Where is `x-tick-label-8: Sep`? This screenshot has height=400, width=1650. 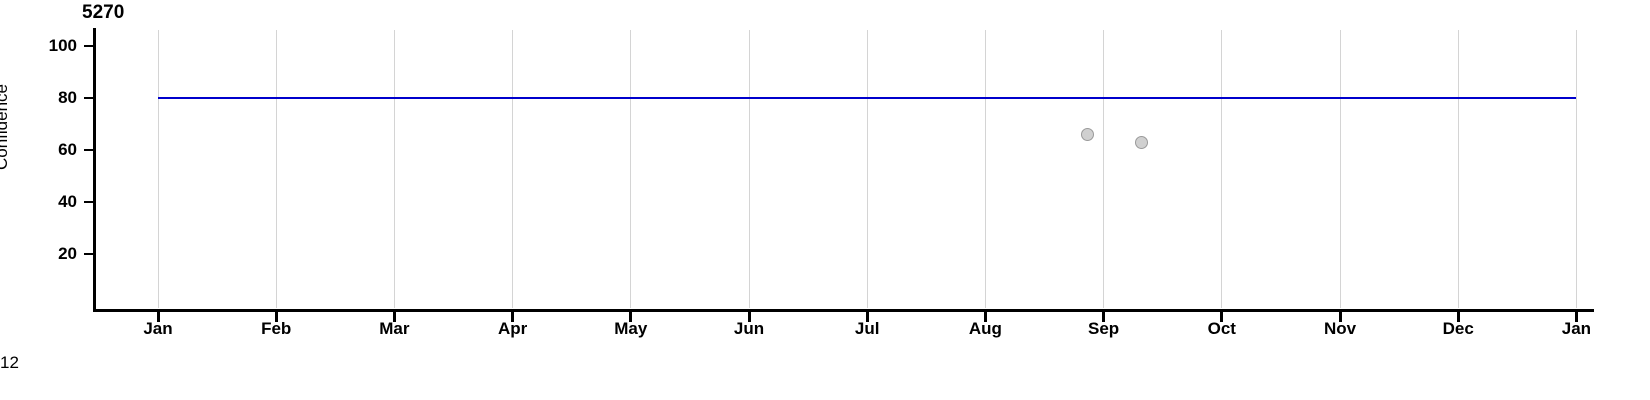 x-tick-label-8: Sep is located at coordinates (1104, 328).